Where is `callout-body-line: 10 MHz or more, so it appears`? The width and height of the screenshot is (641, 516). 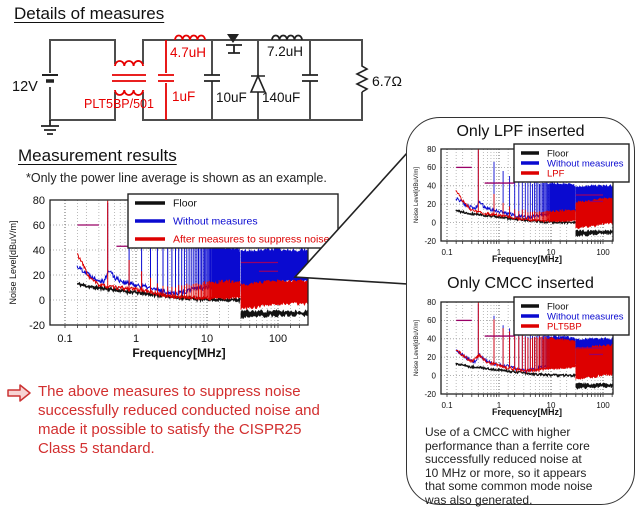
callout-body-line: 10 MHz or more, so it appears is located at coordinates (506, 472).